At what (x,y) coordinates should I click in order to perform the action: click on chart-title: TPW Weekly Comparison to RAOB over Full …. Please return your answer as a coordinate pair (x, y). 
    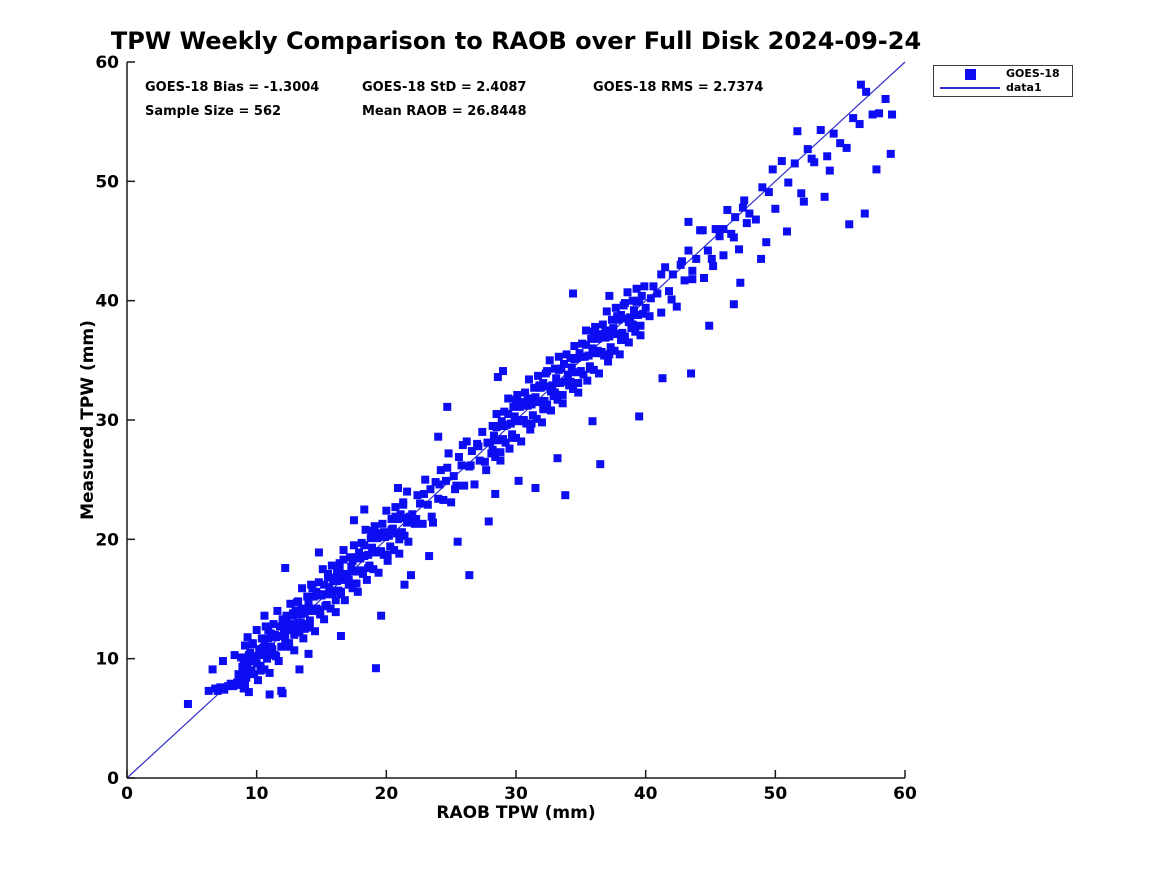
    Looking at the image, I should click on (516, 41).